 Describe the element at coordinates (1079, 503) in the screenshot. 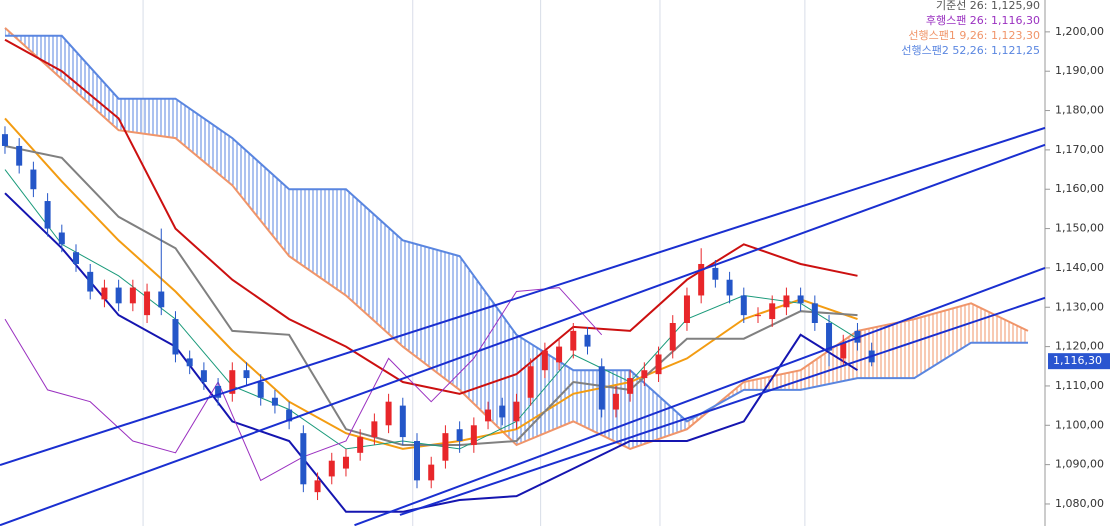

I see `y-tick-label: 1,080,00` at that location.